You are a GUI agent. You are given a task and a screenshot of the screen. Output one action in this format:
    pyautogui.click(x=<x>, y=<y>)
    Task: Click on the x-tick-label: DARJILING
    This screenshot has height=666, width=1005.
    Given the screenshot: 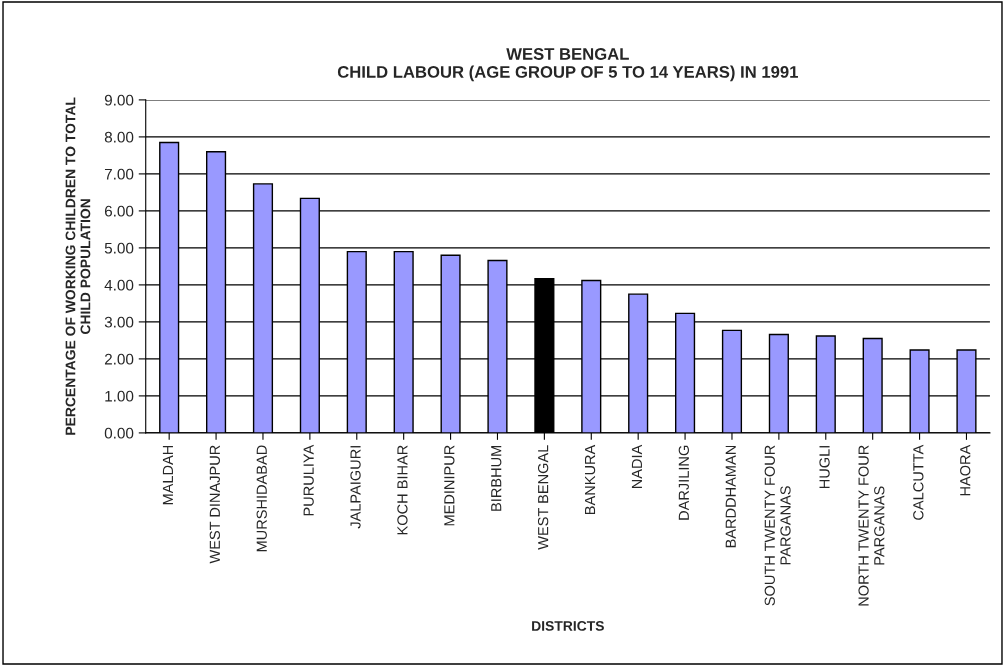 What is the action you would take?
    pyautogui.click(x=683, y=482)
    